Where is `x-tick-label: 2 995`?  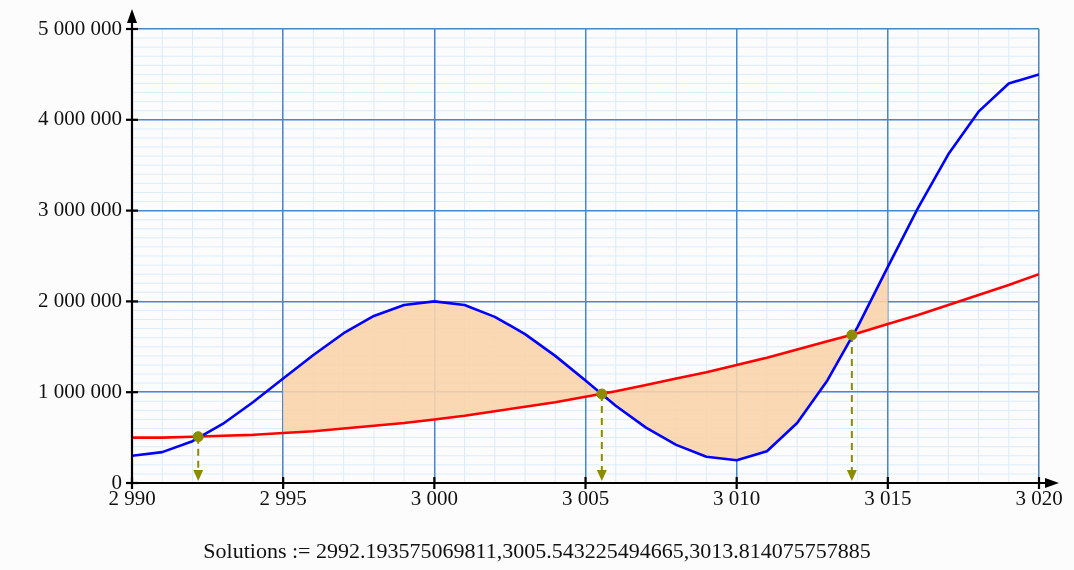 x-tick-label: 2 995 is located at coordinates (283, 498).